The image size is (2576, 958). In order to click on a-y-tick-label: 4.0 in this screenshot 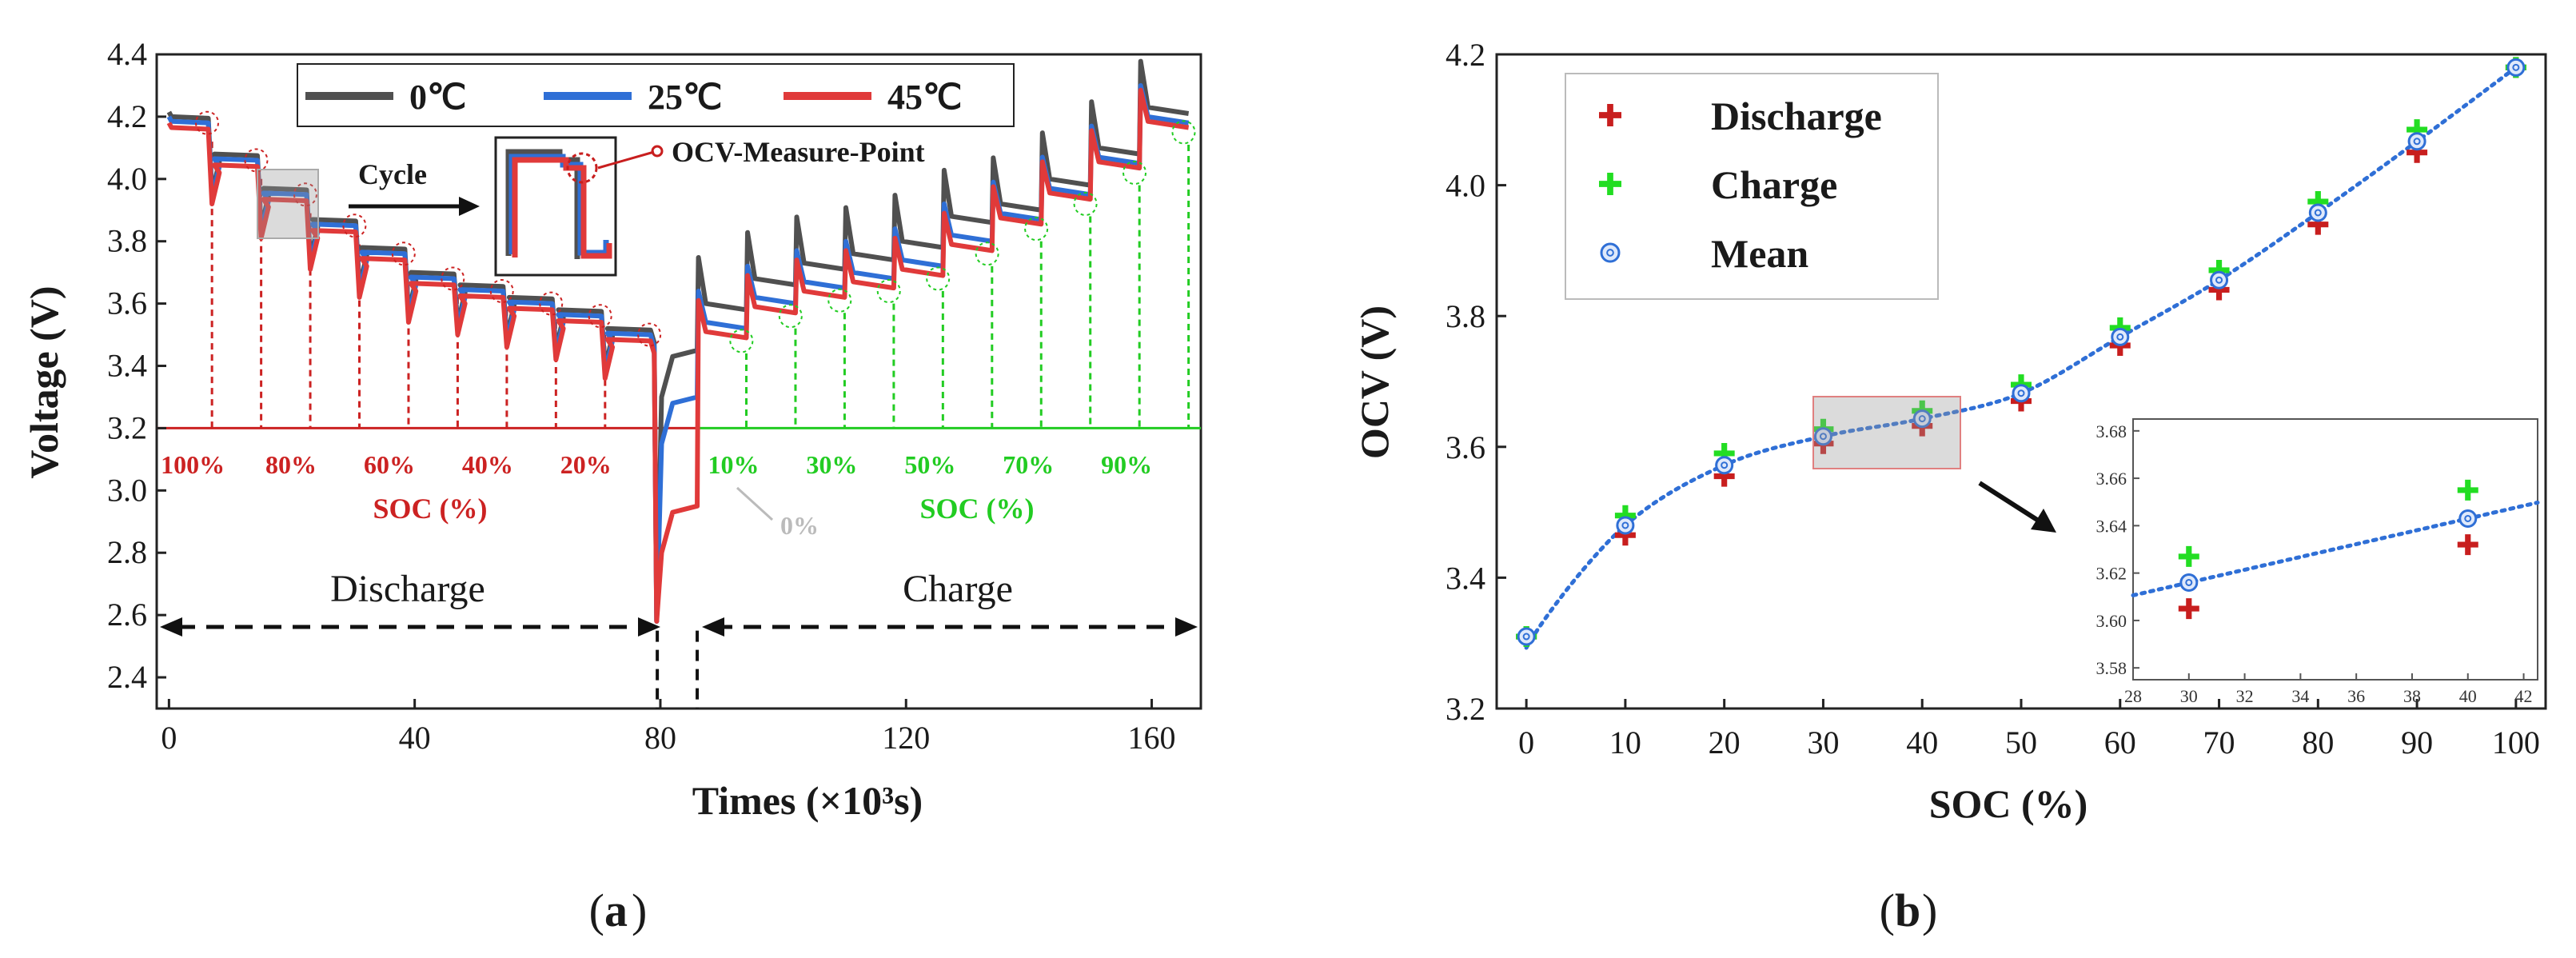, I will do `click(127, 179)`.